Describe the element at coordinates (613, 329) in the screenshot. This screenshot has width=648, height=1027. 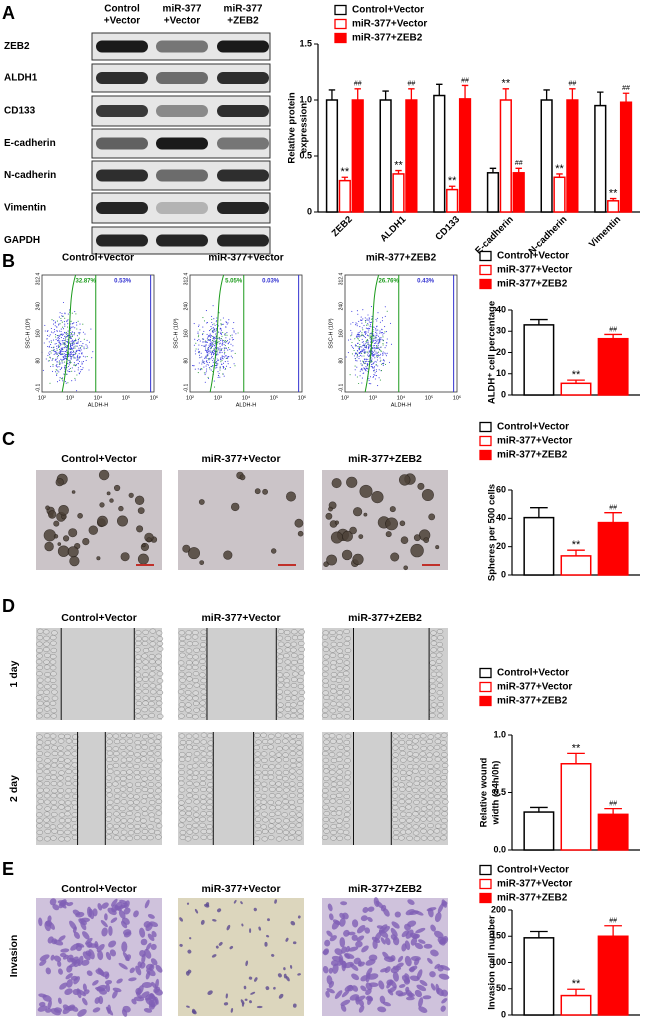
I see `significance-marker: ##` at that location.